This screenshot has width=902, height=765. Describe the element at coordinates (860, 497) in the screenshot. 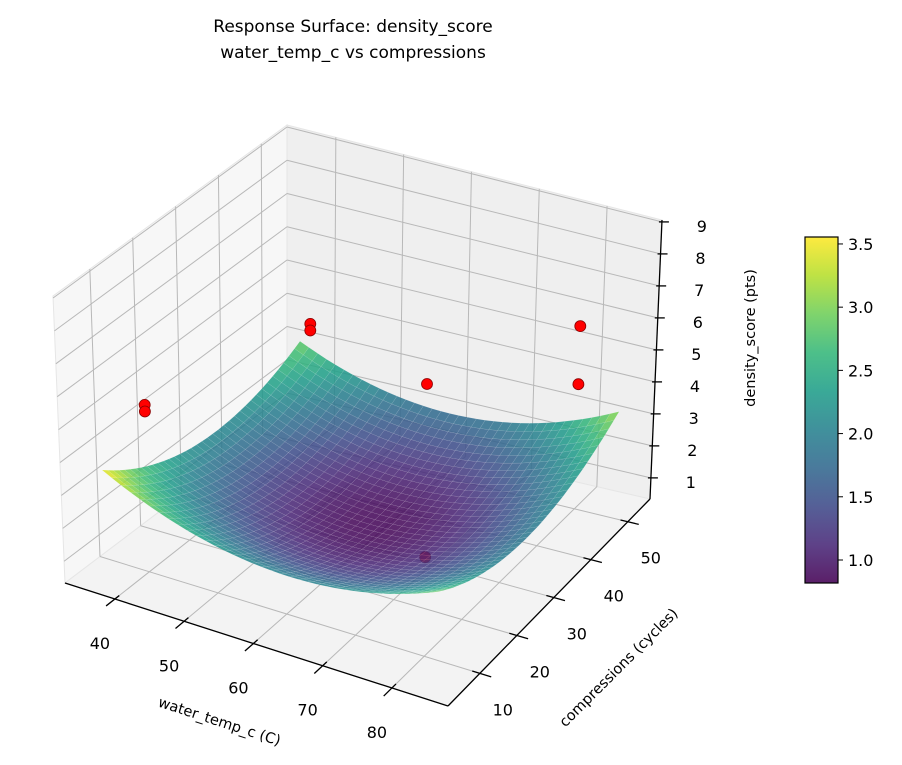

I see `colorbar-tick-label: 1.5` at that location.